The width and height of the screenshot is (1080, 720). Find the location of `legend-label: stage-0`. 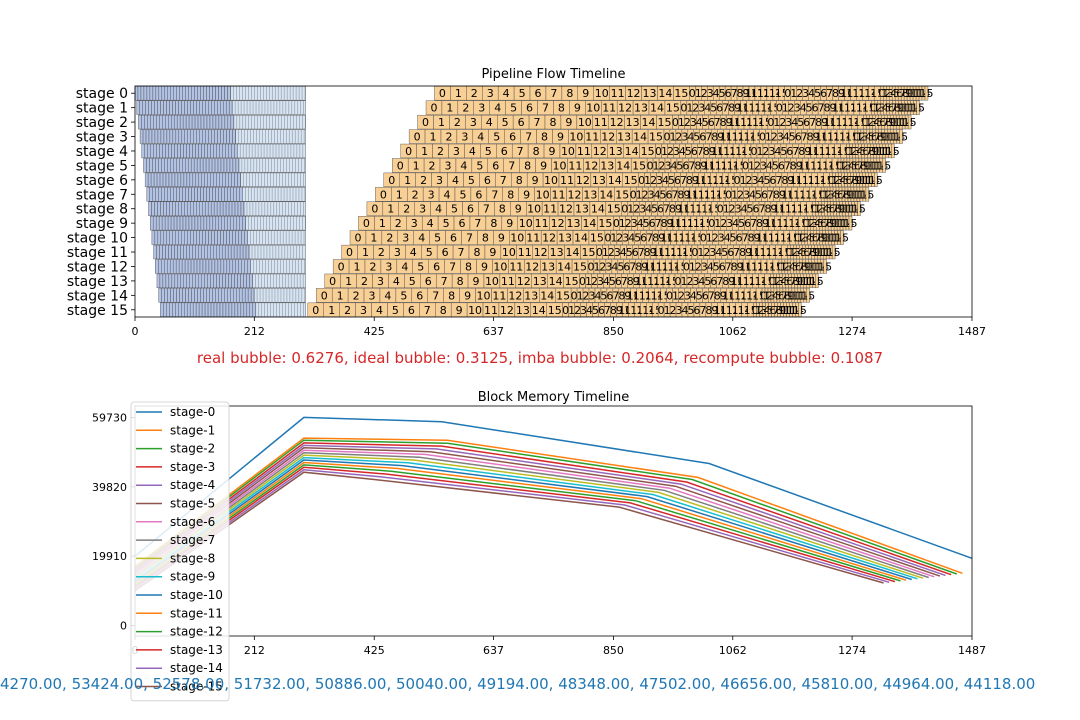

legend-label: stage-0 is located at coordinates (192, 412).